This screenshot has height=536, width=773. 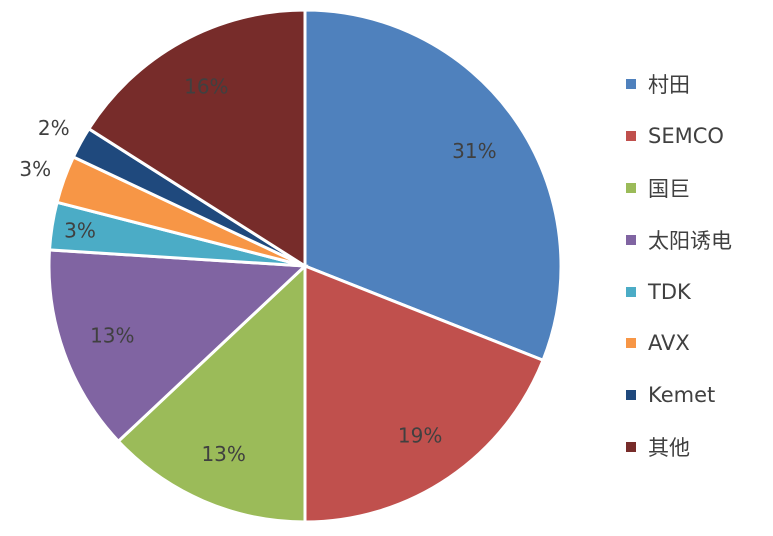 I want to click on legend-item: 太阳诱电, so click(x=679, y=240).